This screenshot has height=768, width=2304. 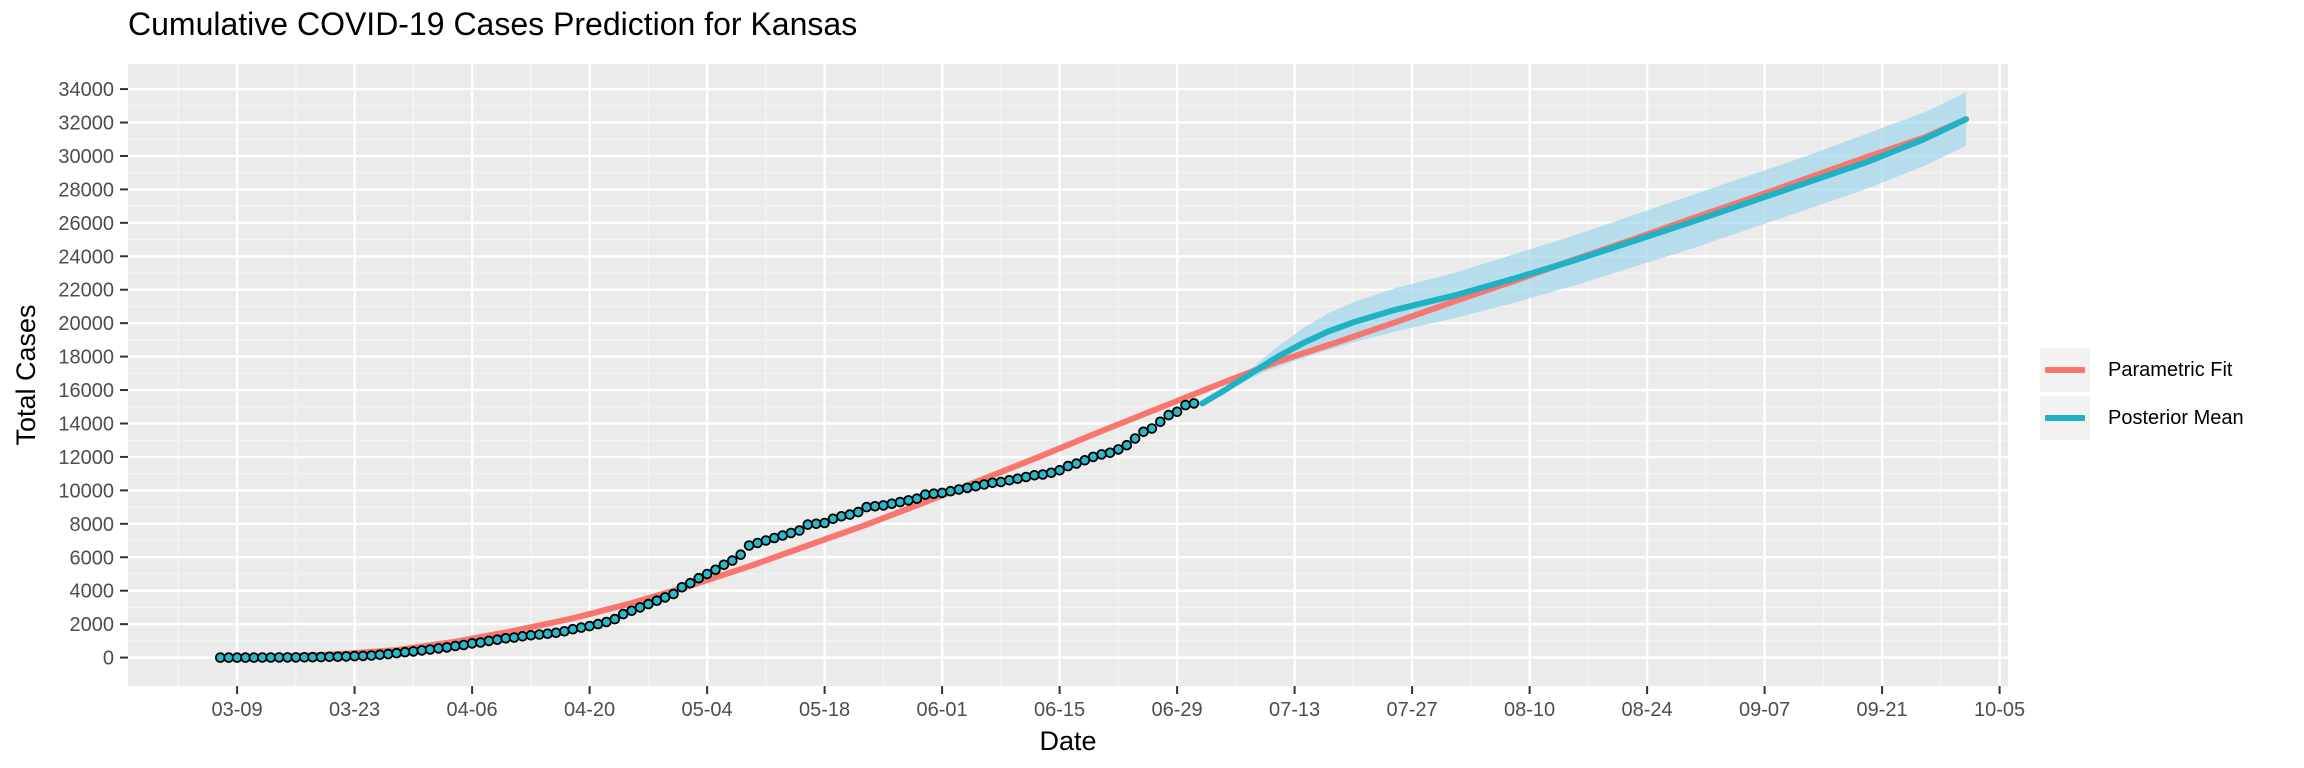 I want to click on legend-item-parametric-fit: Parametric Fit, so click(x=2142, y=370).